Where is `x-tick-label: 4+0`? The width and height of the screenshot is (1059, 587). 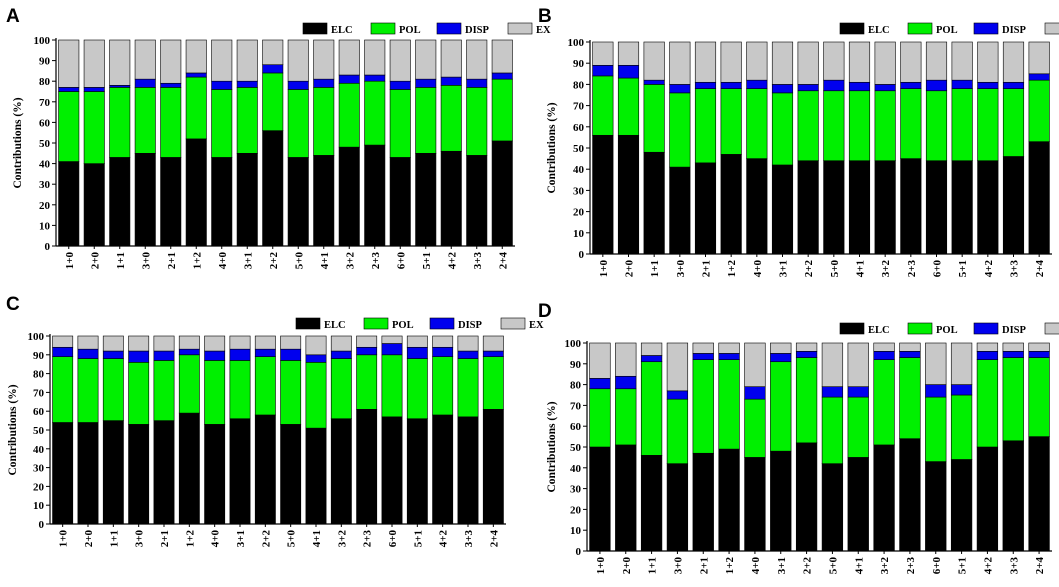
x-tick-label: 4+0 is located at coordinates (216, 539).